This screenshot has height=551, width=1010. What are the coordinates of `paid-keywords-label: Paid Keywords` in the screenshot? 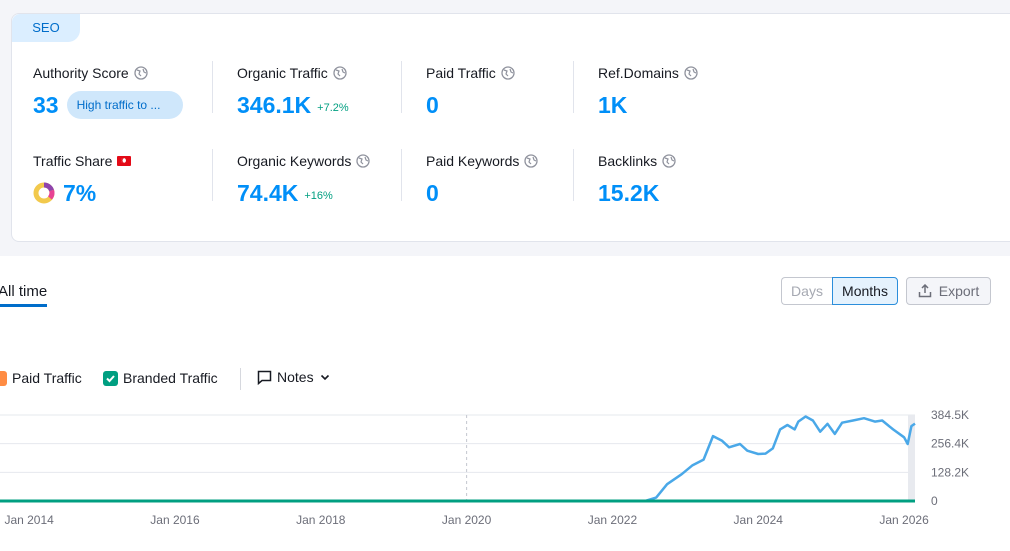 It's located at (473, 161).